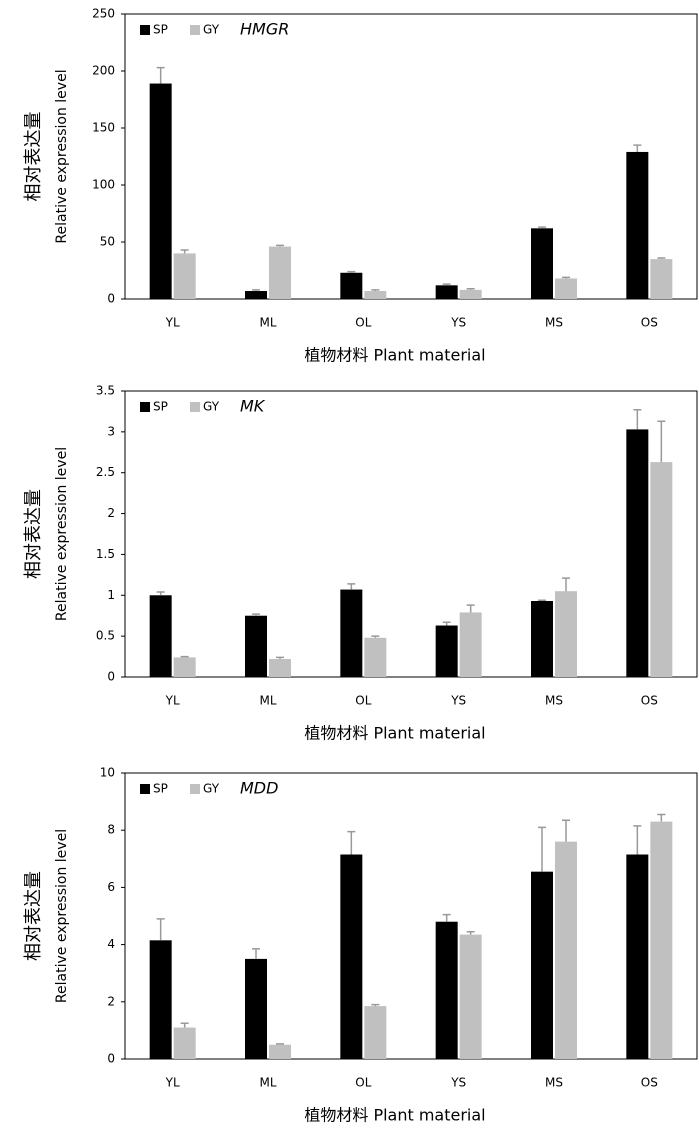 Image resolution: width=699 pixels, height=1133 pixels. What do you see at coordinates (259, 788) in the screenshot?
I see `chart-title: MDD` at bounding box center [259, 788].